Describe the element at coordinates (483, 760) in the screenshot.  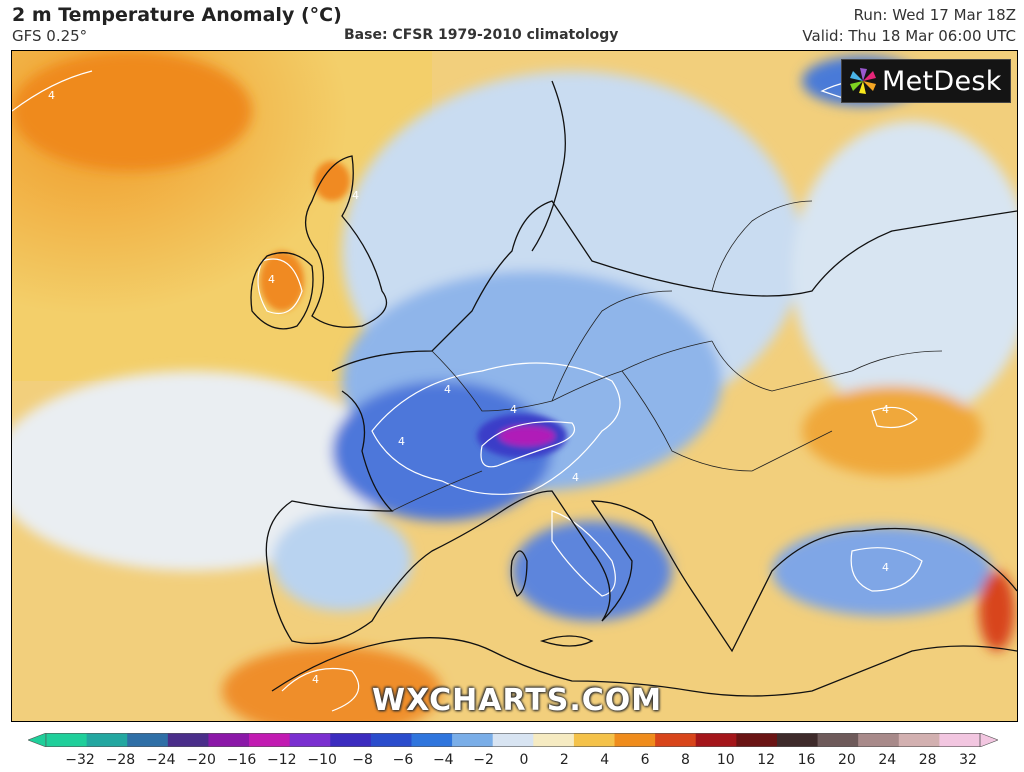
I see `colorbar-tick-label: −2` at that location.